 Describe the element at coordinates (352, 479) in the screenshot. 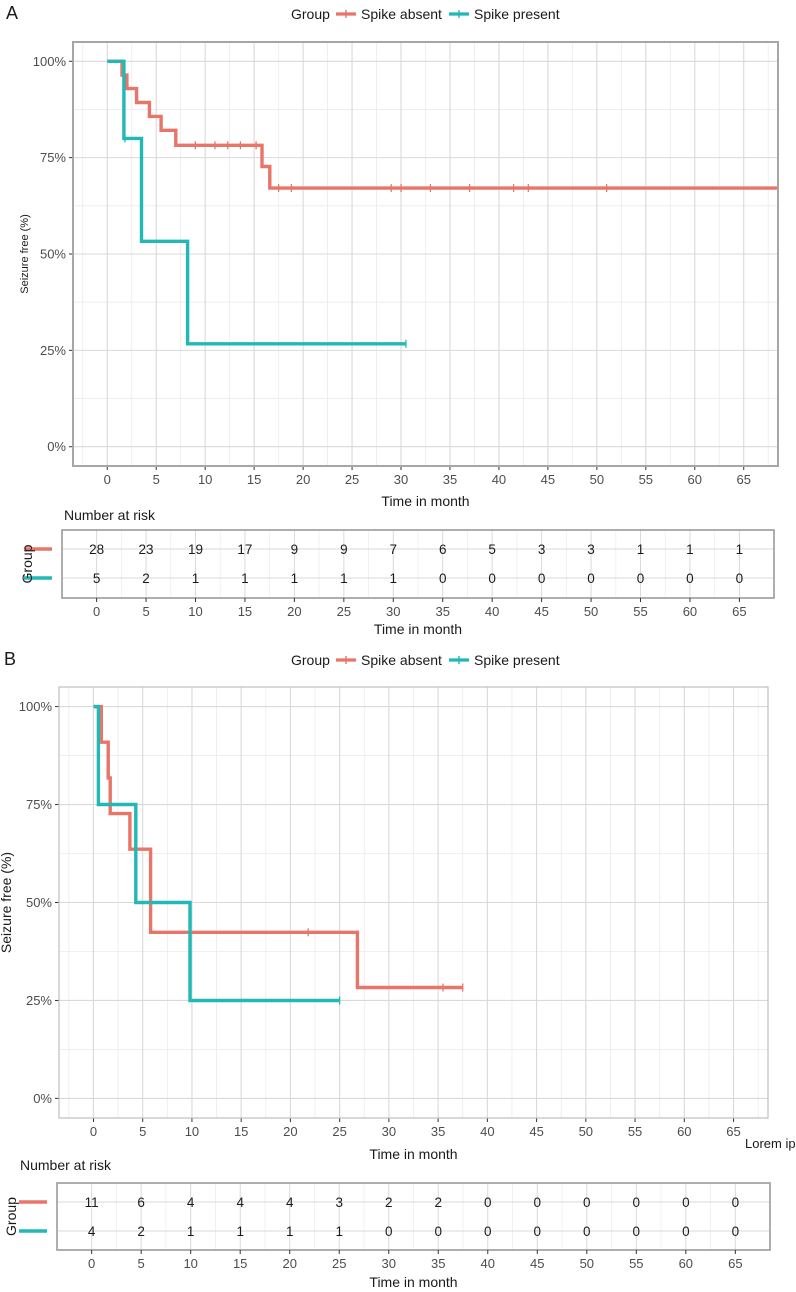

I see `x-tick-label: 25` at that location.